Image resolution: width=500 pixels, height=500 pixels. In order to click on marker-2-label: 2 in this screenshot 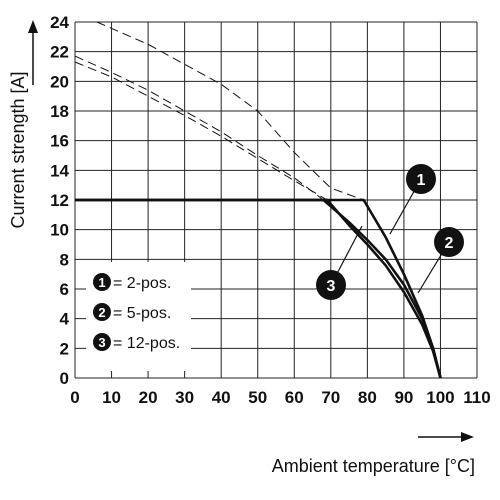, I will do `click(449, 243)`.